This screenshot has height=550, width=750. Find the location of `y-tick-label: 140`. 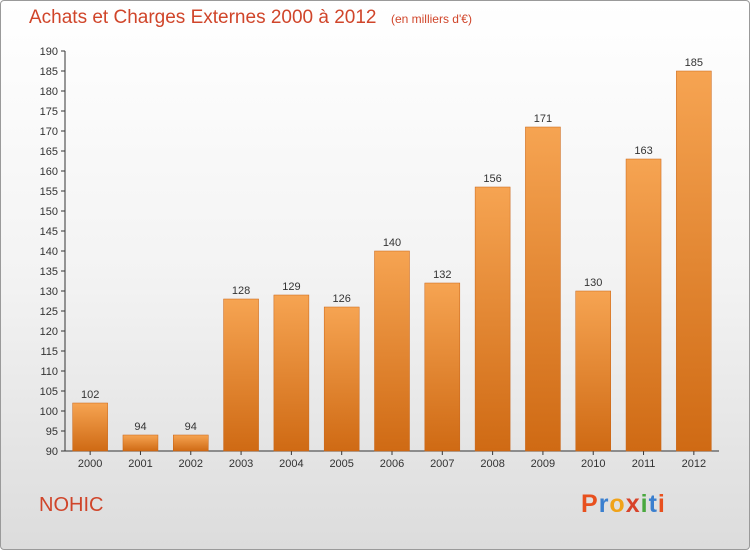

y-tick-label: 140 is located at coordinates (49, 252).